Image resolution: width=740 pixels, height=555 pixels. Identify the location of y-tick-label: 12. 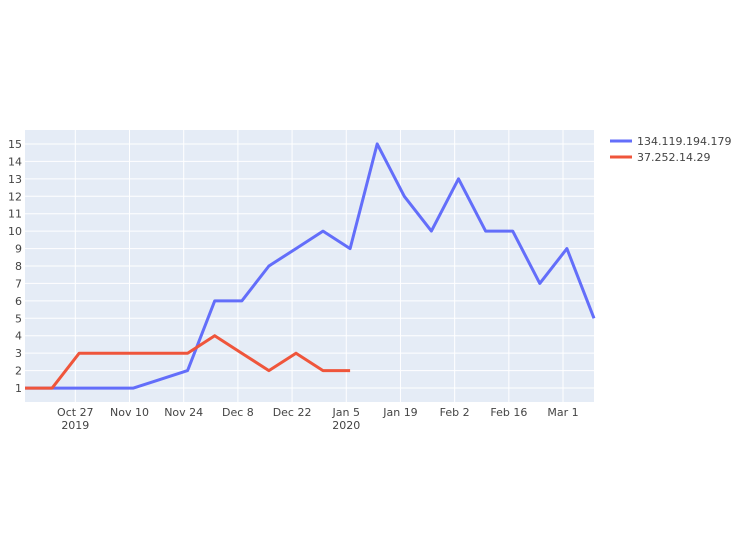
(15, 196).